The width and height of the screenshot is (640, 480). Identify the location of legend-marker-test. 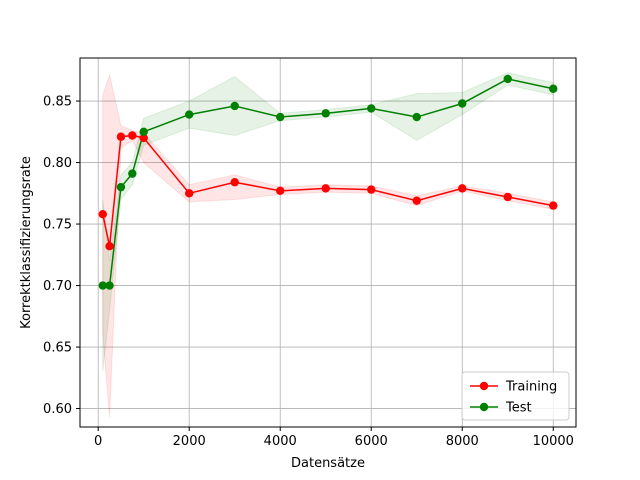
(484, 407).